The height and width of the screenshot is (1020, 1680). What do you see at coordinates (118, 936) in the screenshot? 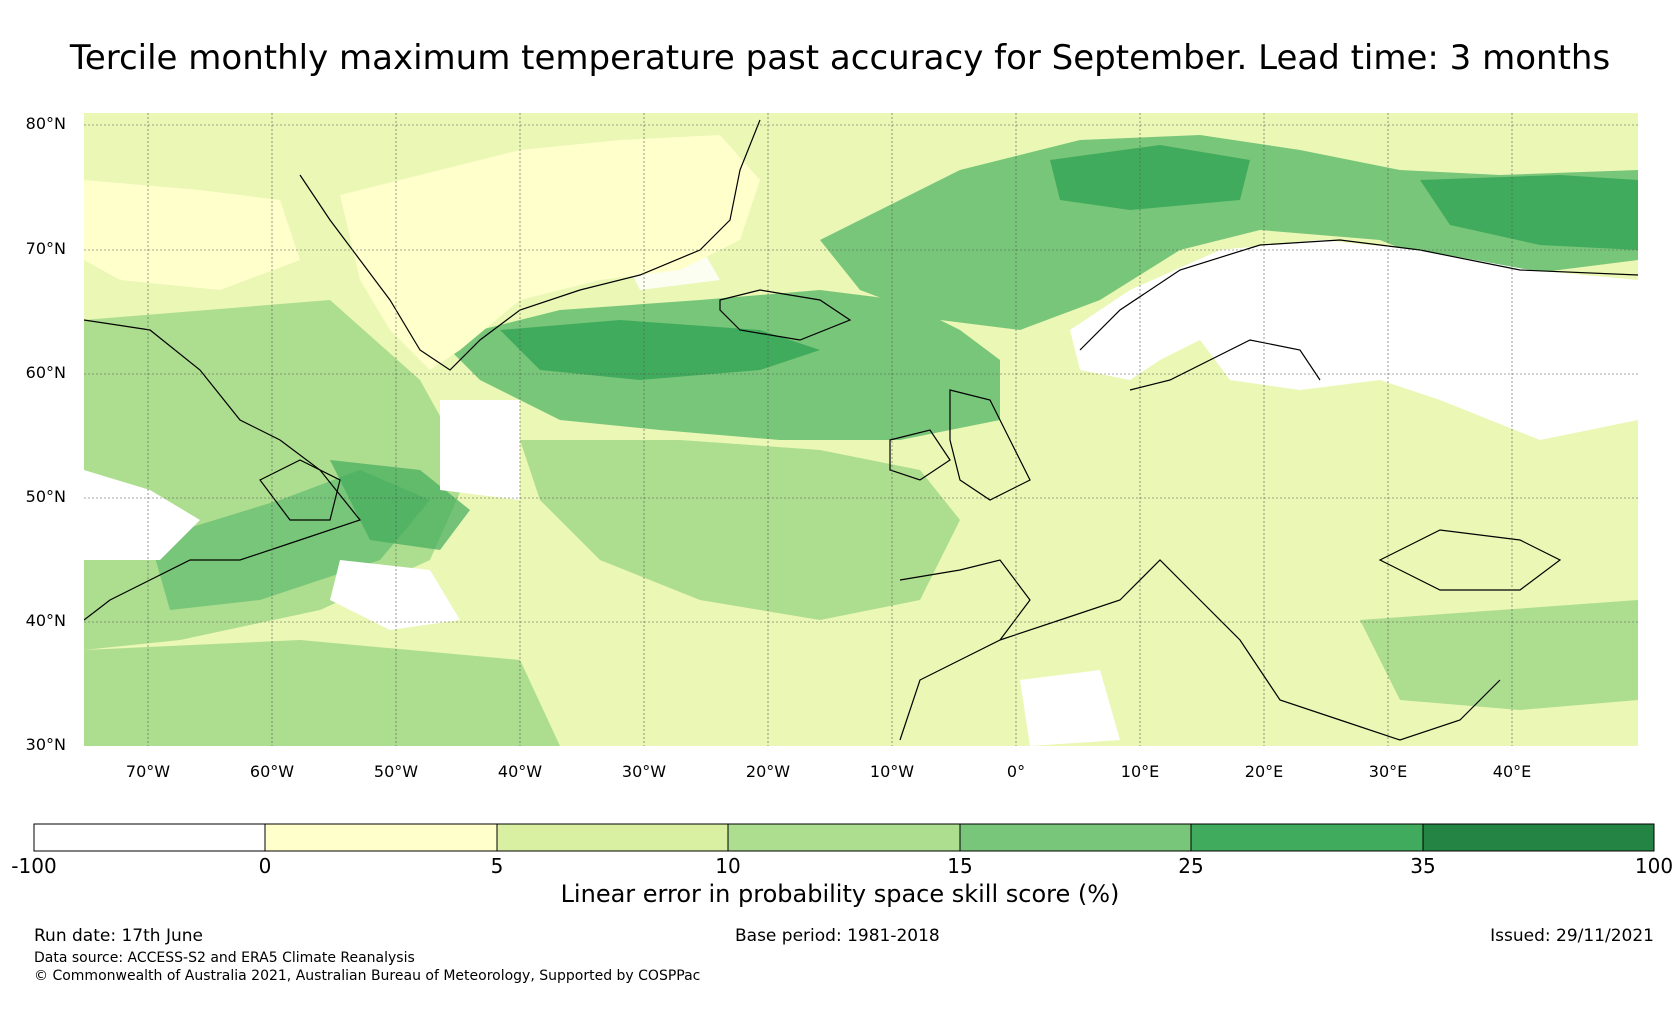
I see `run-date: Run date: 17th June` at bounding box center [118, 936].